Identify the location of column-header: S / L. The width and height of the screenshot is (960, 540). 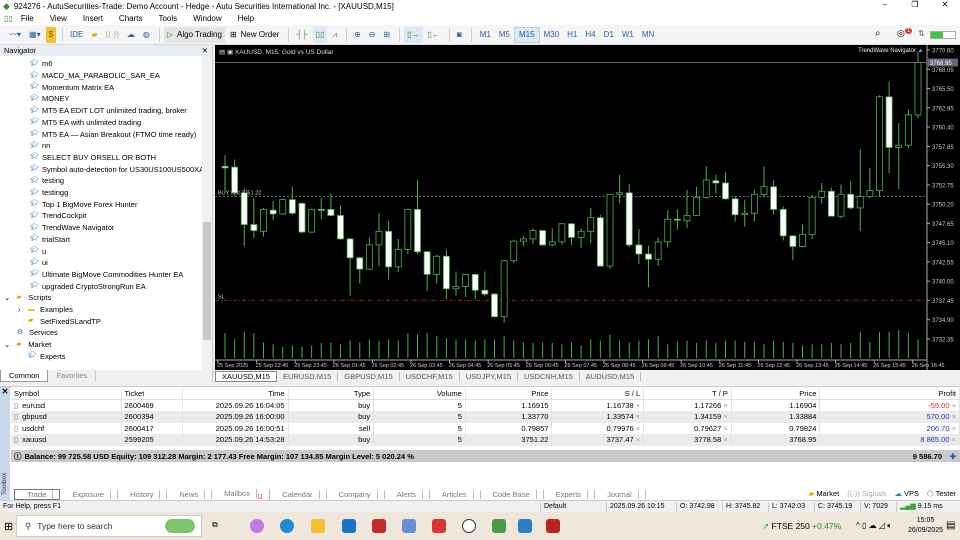
(598, 394).